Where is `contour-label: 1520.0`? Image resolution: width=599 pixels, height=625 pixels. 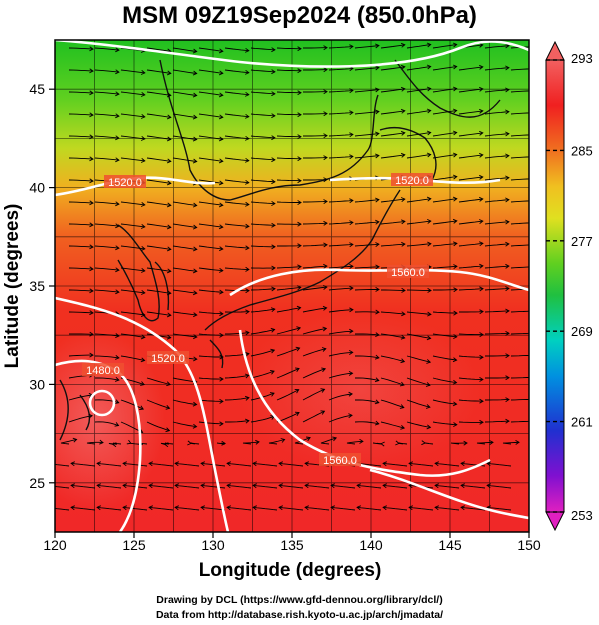 contour-label: 1520.0 is located at coordinates (125, 183).